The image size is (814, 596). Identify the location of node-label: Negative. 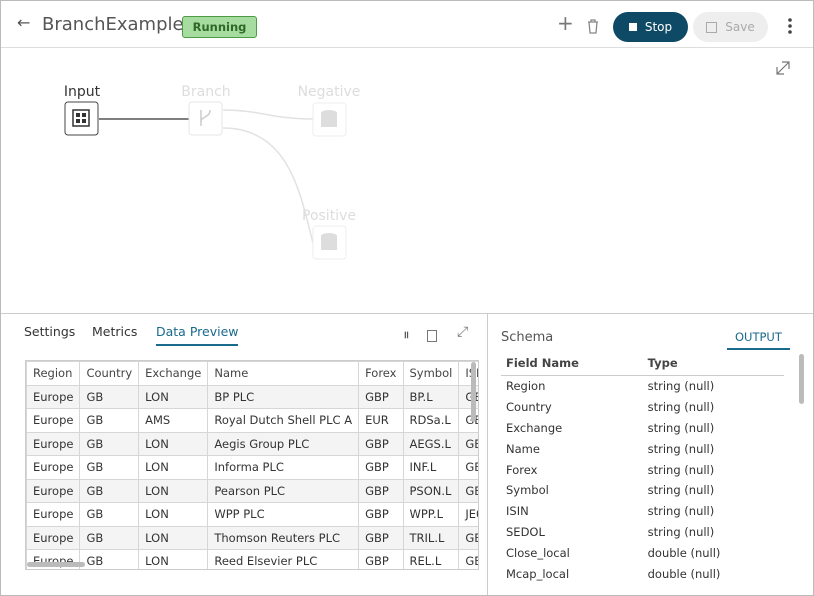
(329, 92).